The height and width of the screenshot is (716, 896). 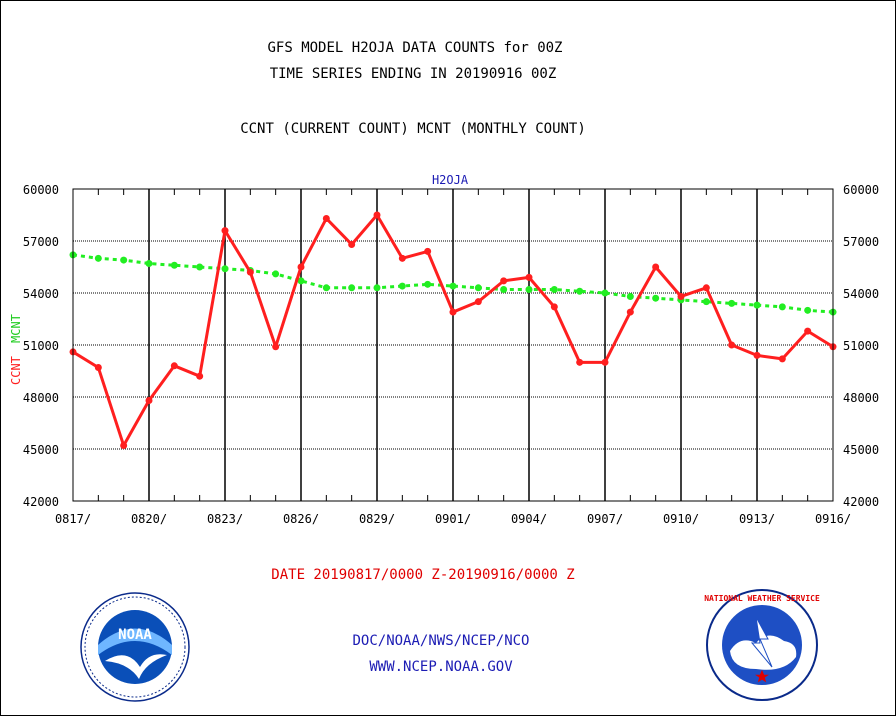 What do you see at coordinates (861, 294) in the screenshot?
I see `y-tick-label-right: 54000` at bounding box center [861, 294].